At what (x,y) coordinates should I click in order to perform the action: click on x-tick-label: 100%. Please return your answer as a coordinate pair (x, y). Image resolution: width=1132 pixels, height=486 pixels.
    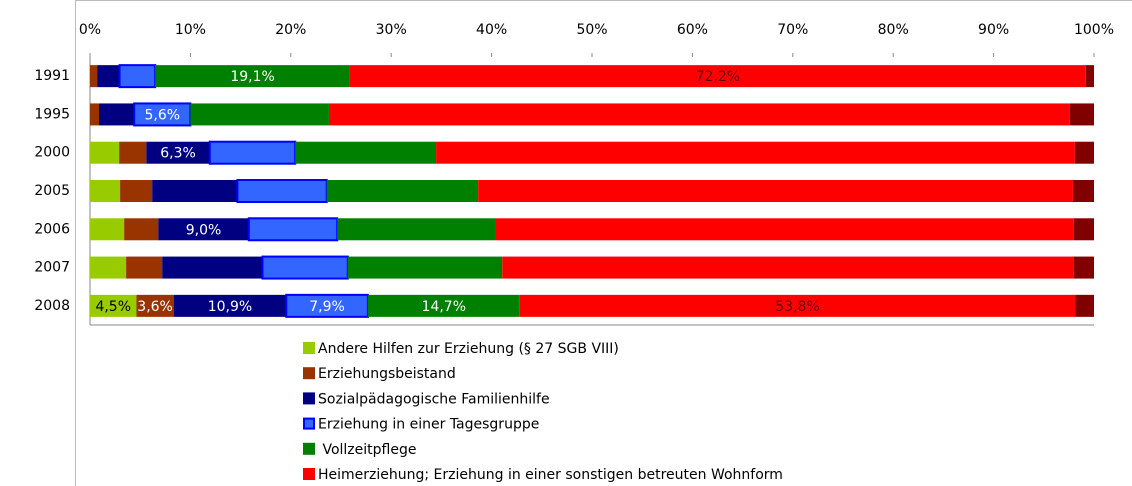
    Looking at the image, I should click on (1094, 30).